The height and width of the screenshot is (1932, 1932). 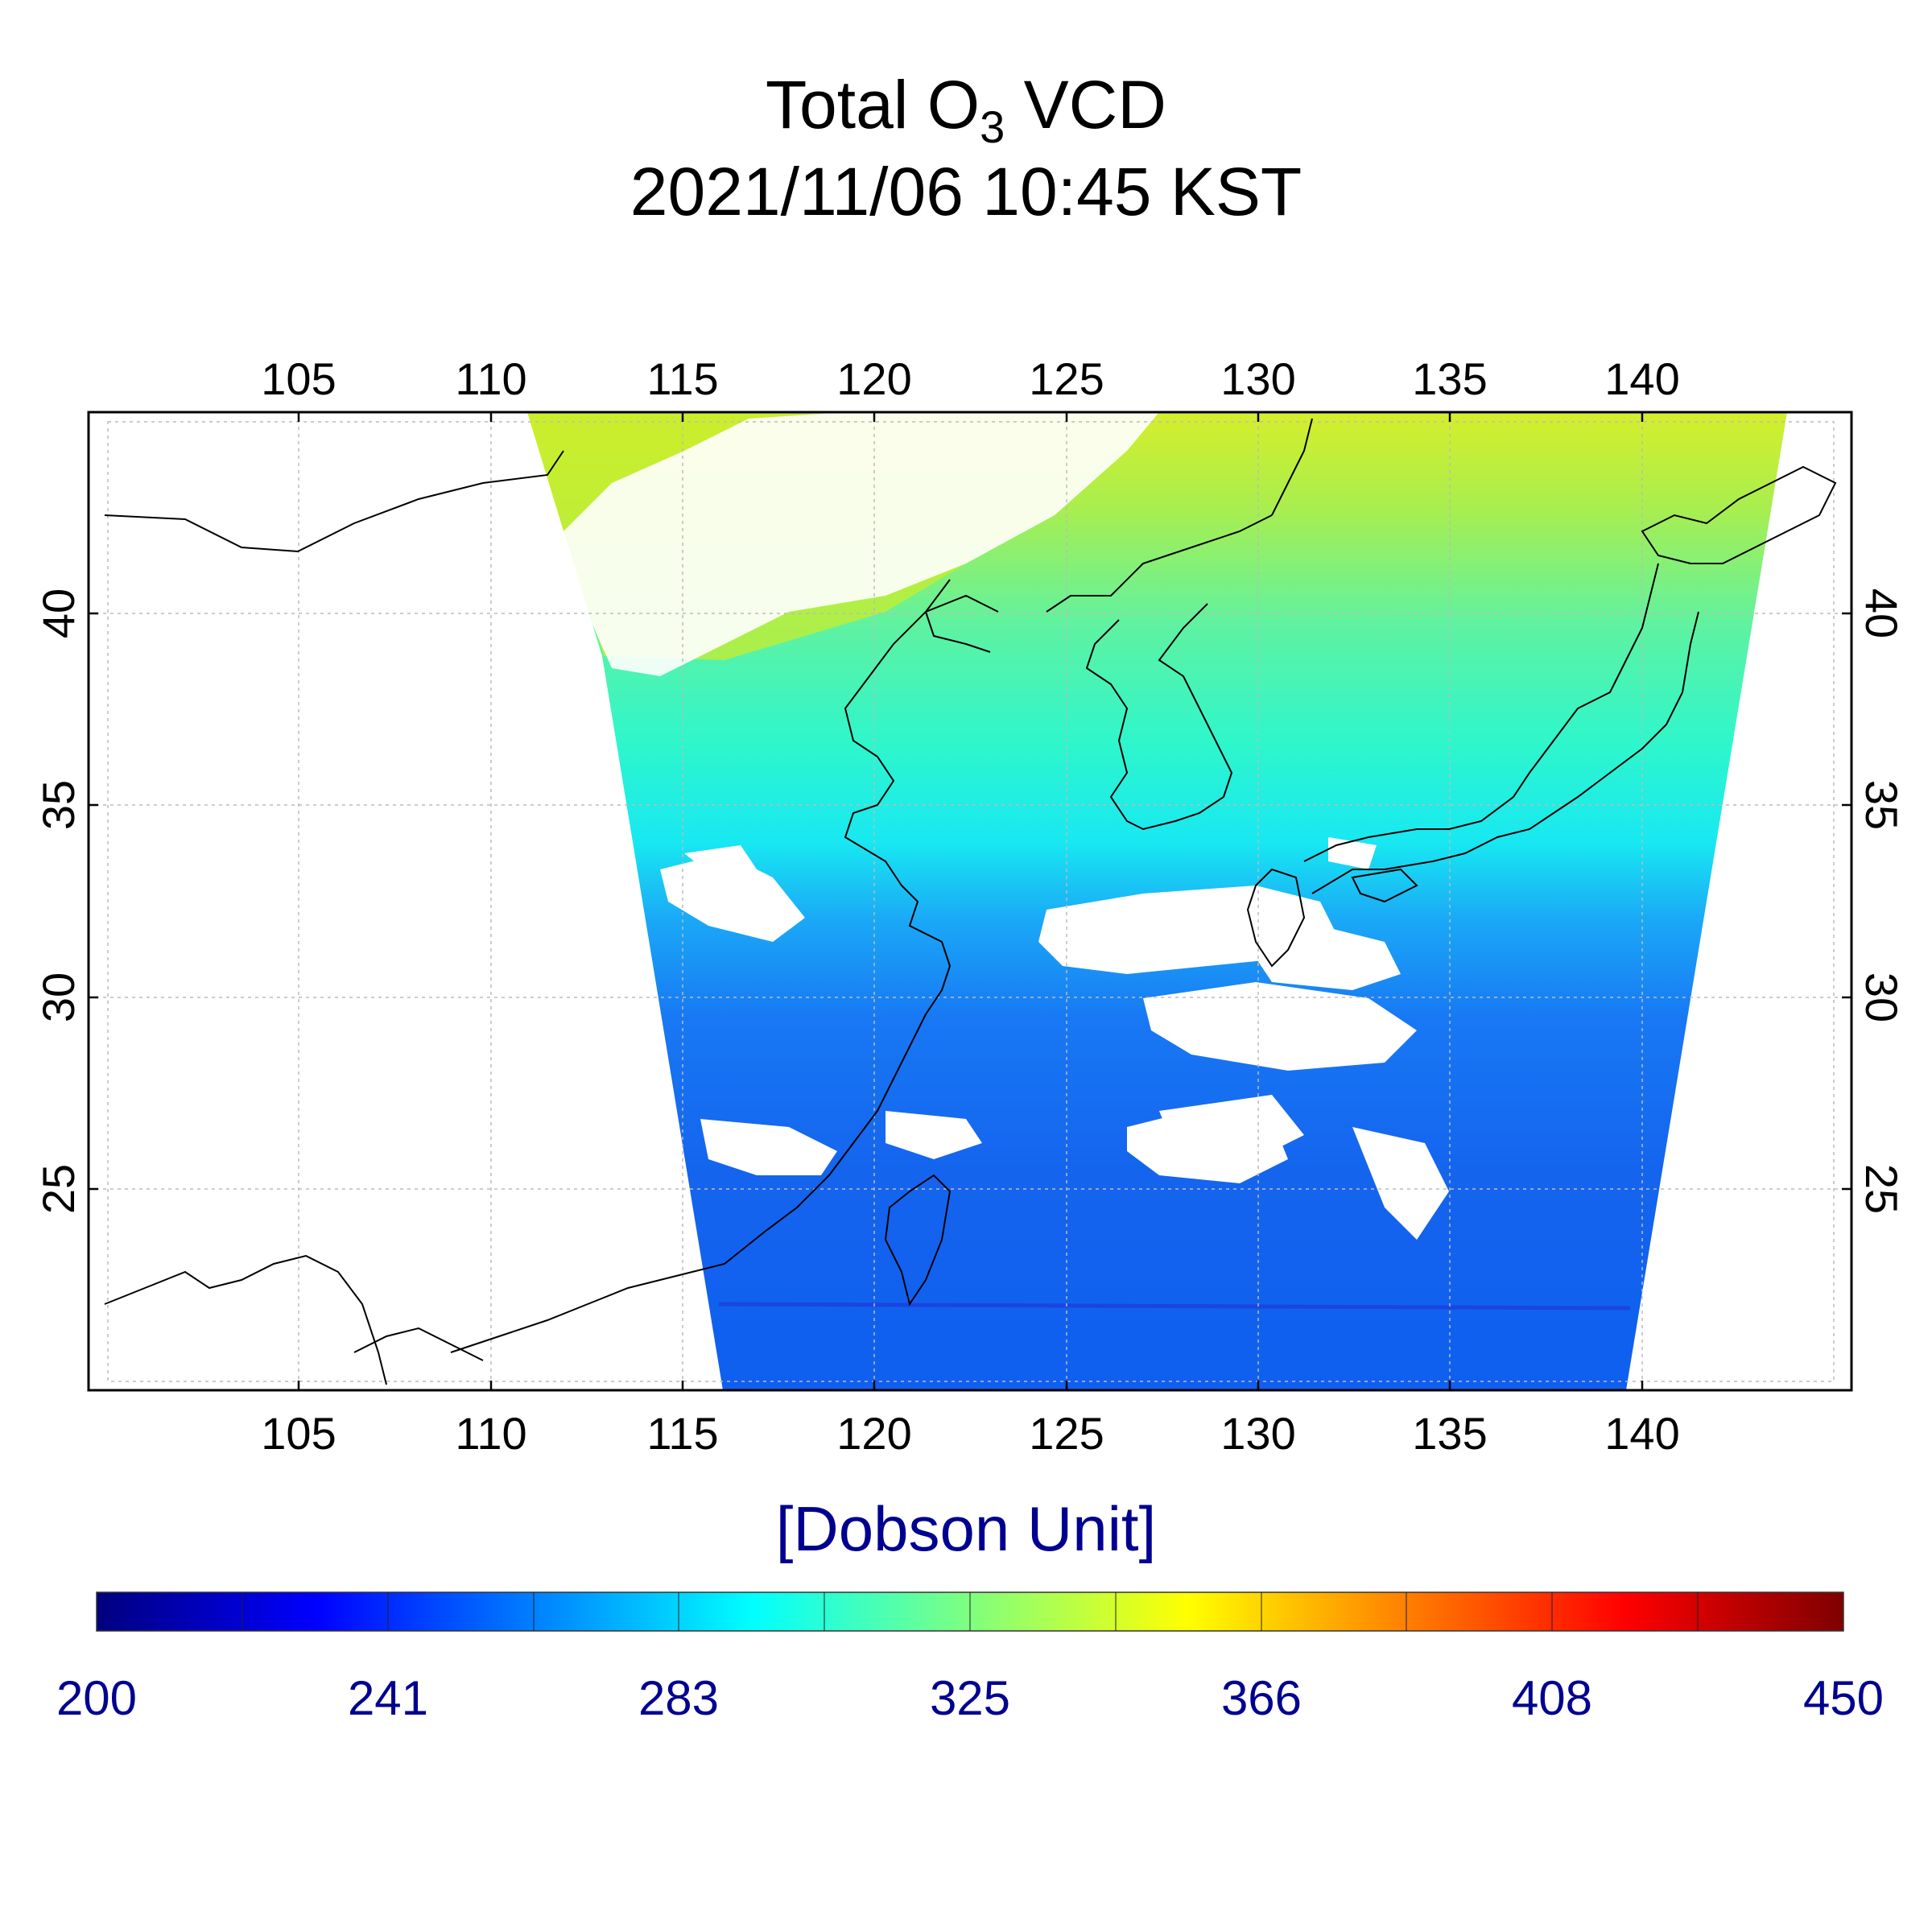 What do you see at coordinates (1159, 563) in the screenshot?
I see `korea-north-border` at bounding box center [1159, 563].